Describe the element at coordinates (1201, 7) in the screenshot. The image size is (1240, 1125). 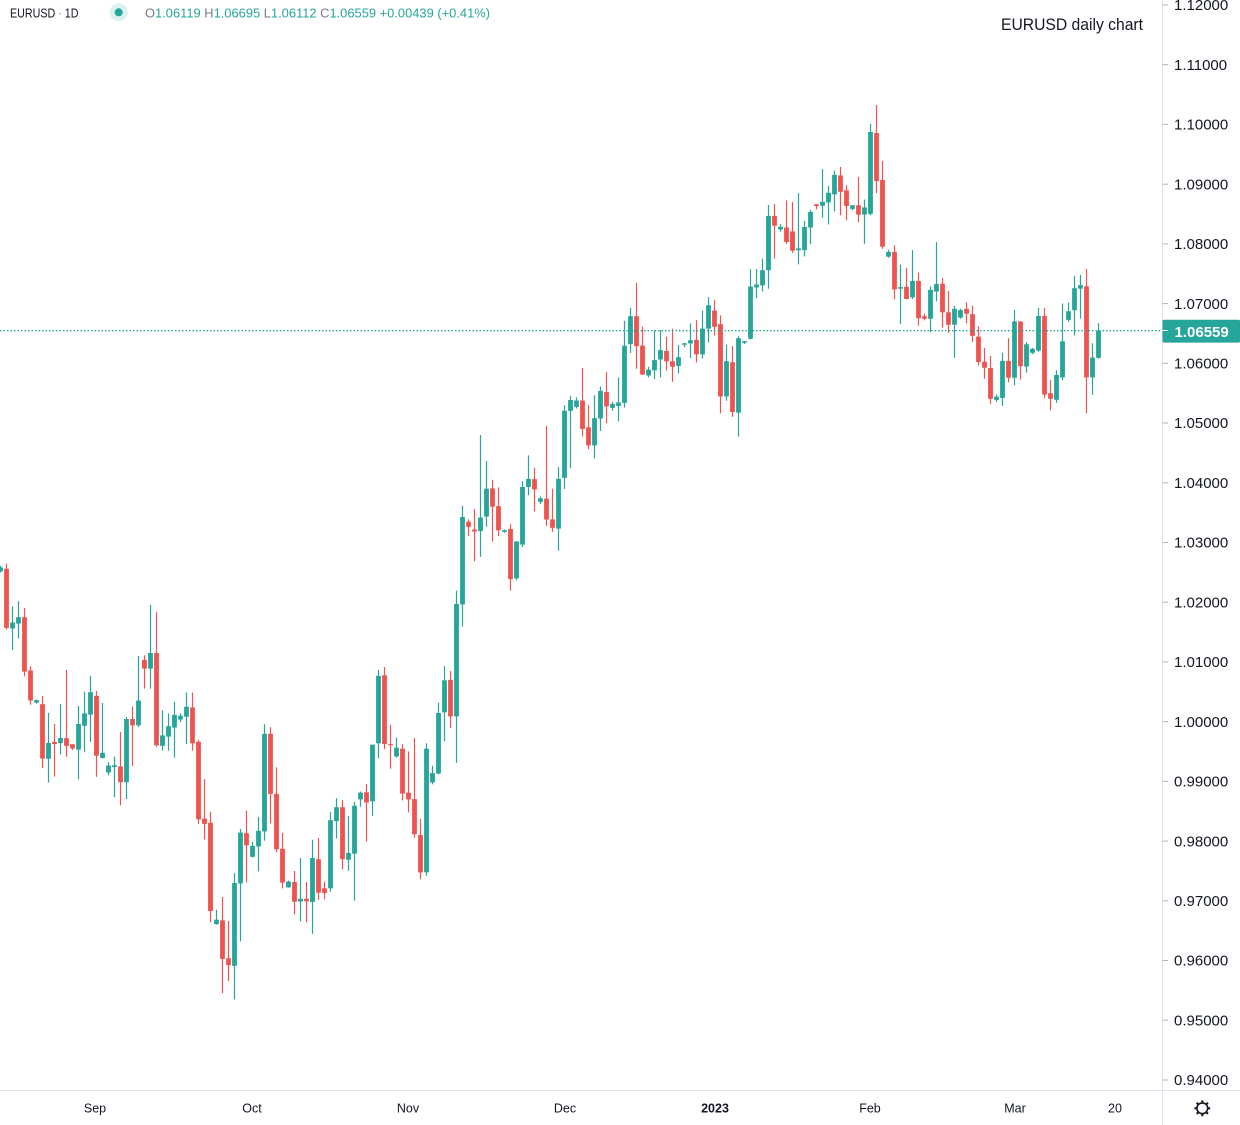
I see `svg-text: 1.12000` at that location.